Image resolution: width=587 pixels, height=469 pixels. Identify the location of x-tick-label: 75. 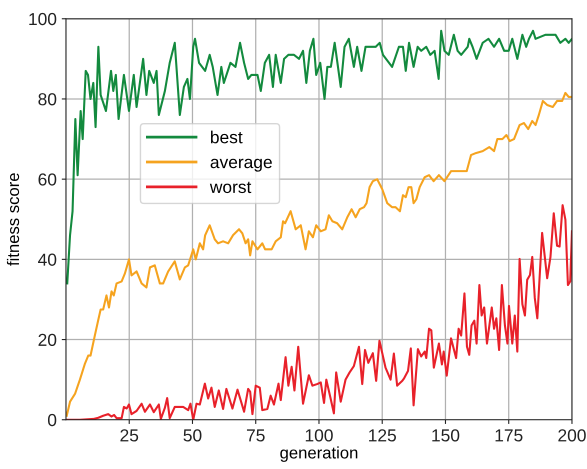
(255, 435).